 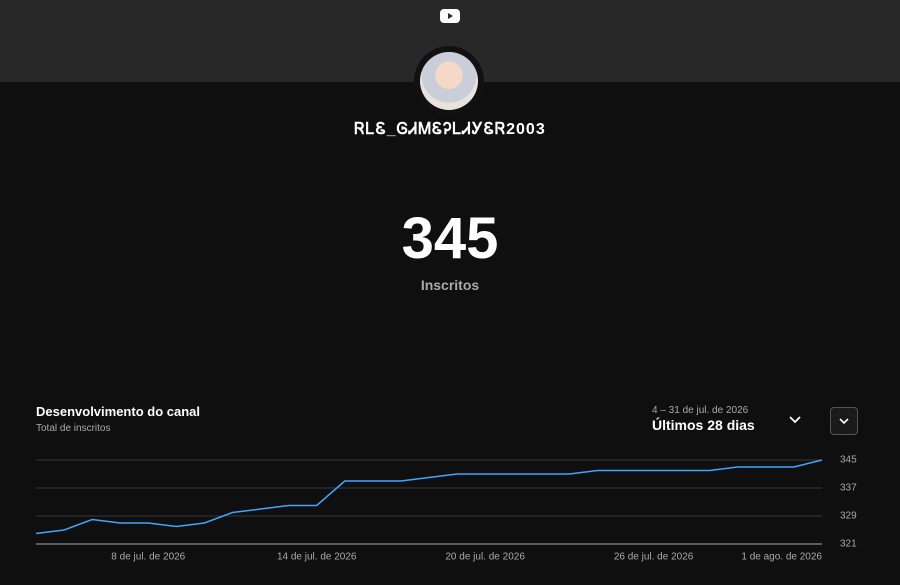 I want to click on avatar, so click(x=449, y=81).